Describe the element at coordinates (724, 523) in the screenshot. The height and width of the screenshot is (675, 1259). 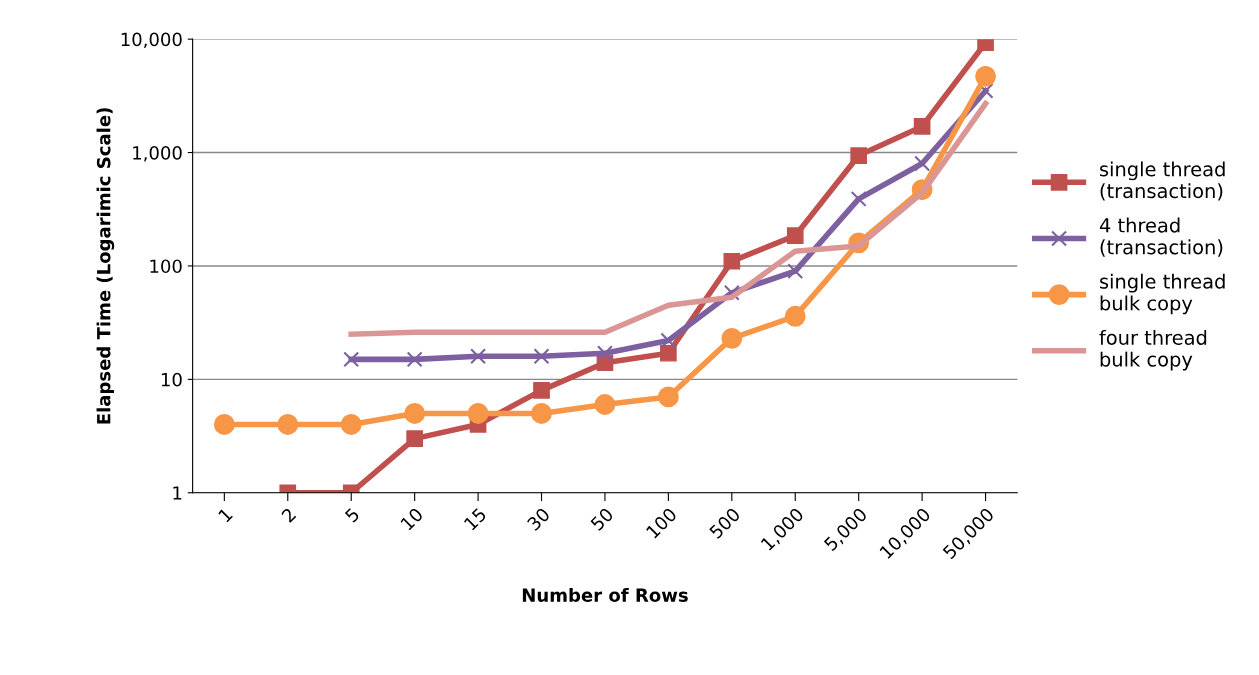
I see `x-tick-label: 500` at that location.